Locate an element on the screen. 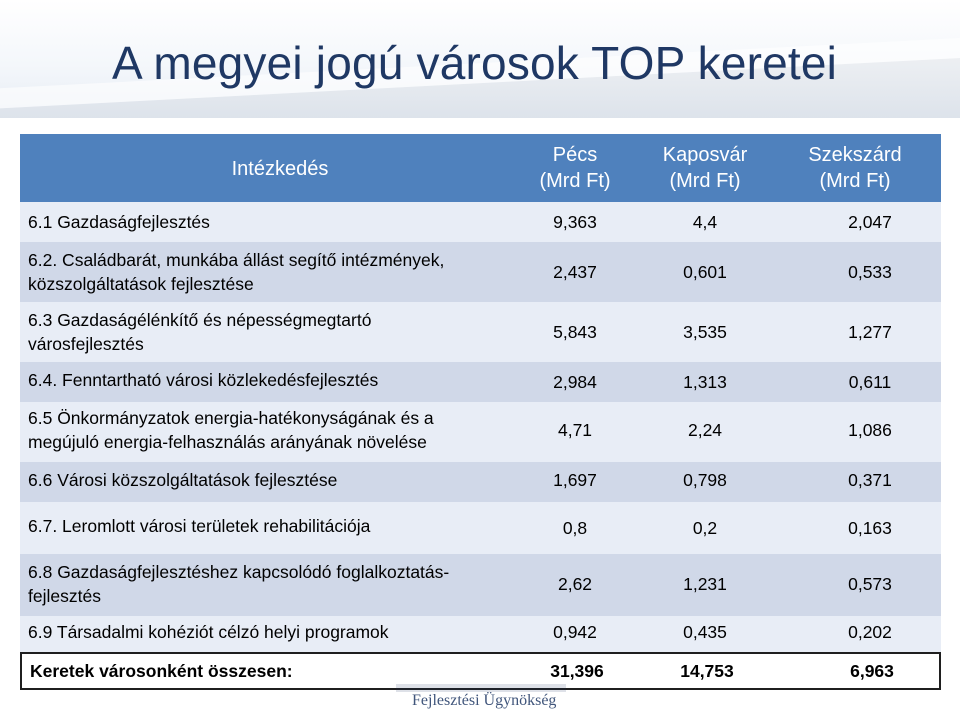 The width and height of the screenshot is (960, 716). value-kaposvar: 4,4 is located at coordinates (705, 222).